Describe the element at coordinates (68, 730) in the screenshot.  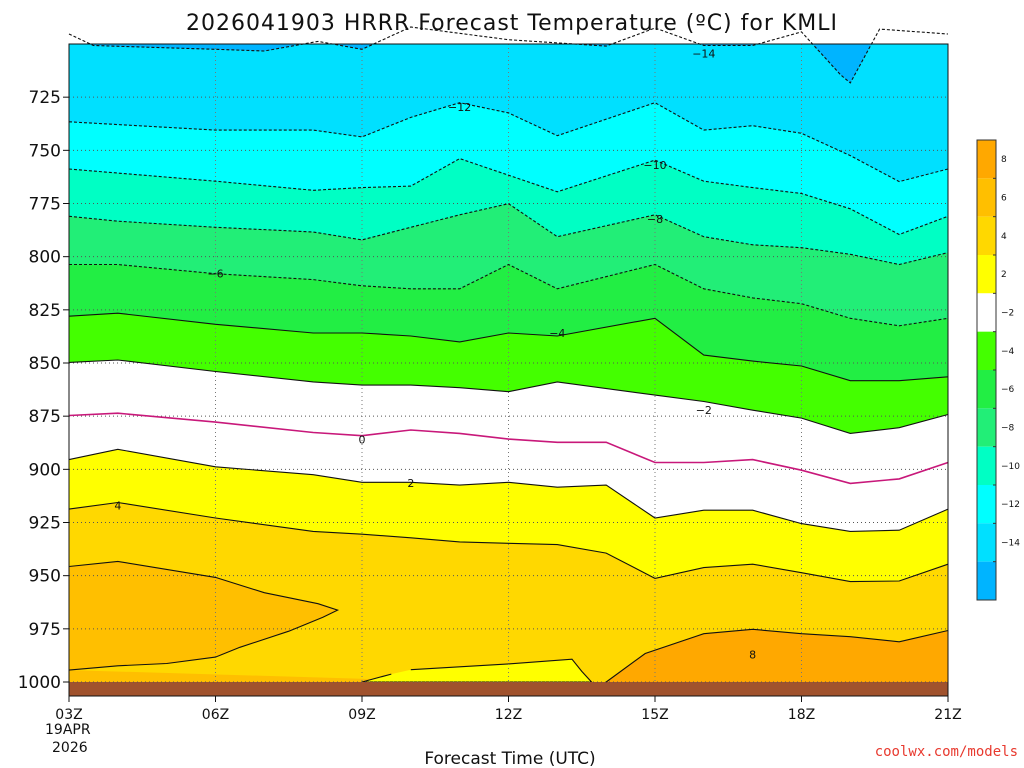
I see `date-line-1: 19APR` at that location.